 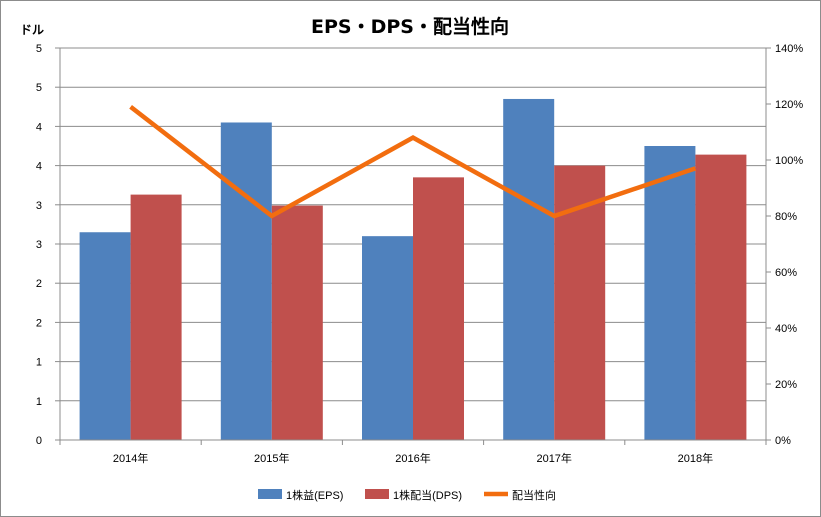 I want to click on y-axis-unit: ドル, so click(x=32, y=30).